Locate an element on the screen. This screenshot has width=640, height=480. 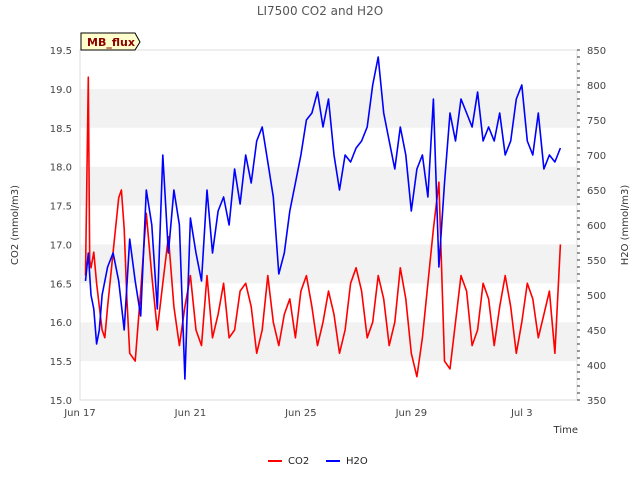
y-axis-right-title: H2O (mmol/m3) is located at coordinates (625, 225).